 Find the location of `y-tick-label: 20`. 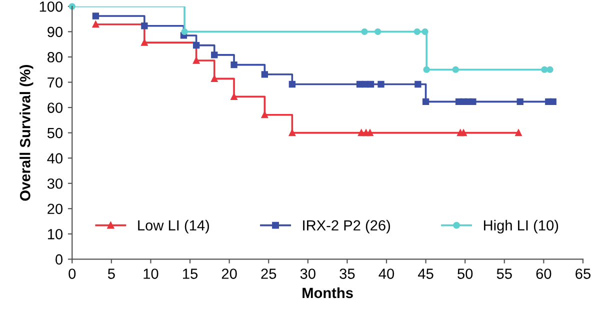

y-tick-label: 20 is located at coordinates (55, 209).